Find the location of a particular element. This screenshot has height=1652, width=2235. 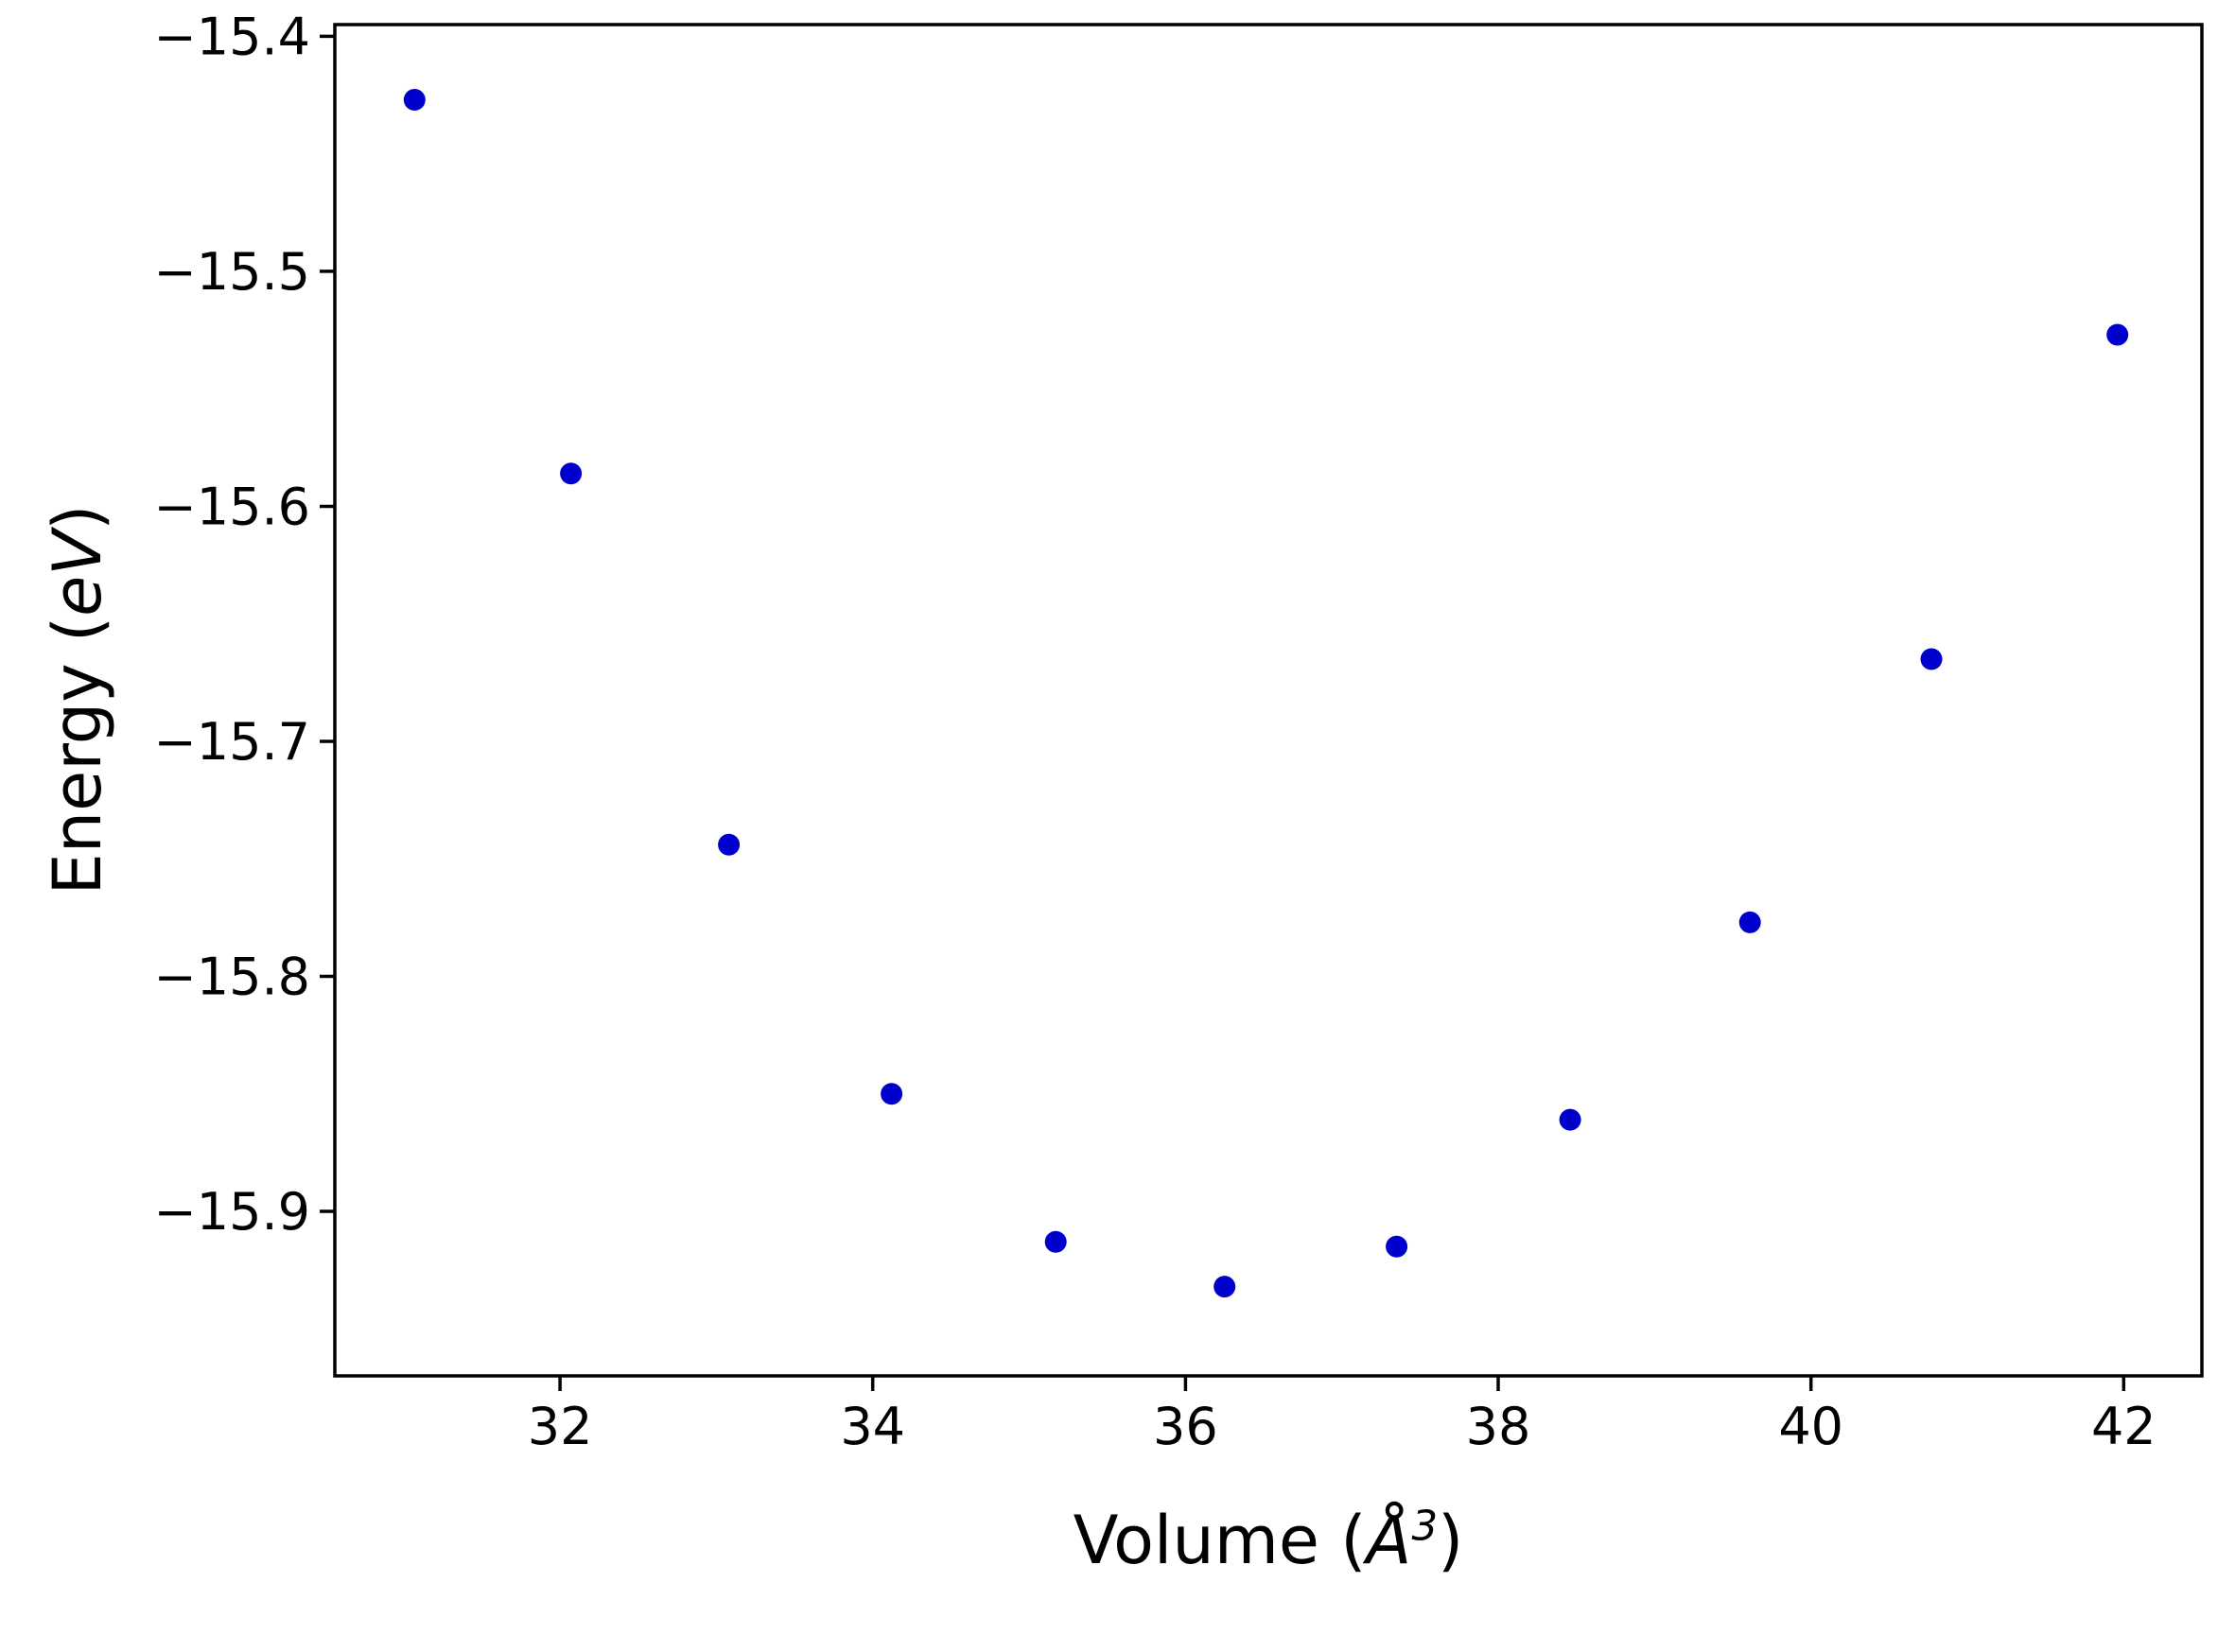

x-tick-label: 34 is located at coordinates (872, 1427).